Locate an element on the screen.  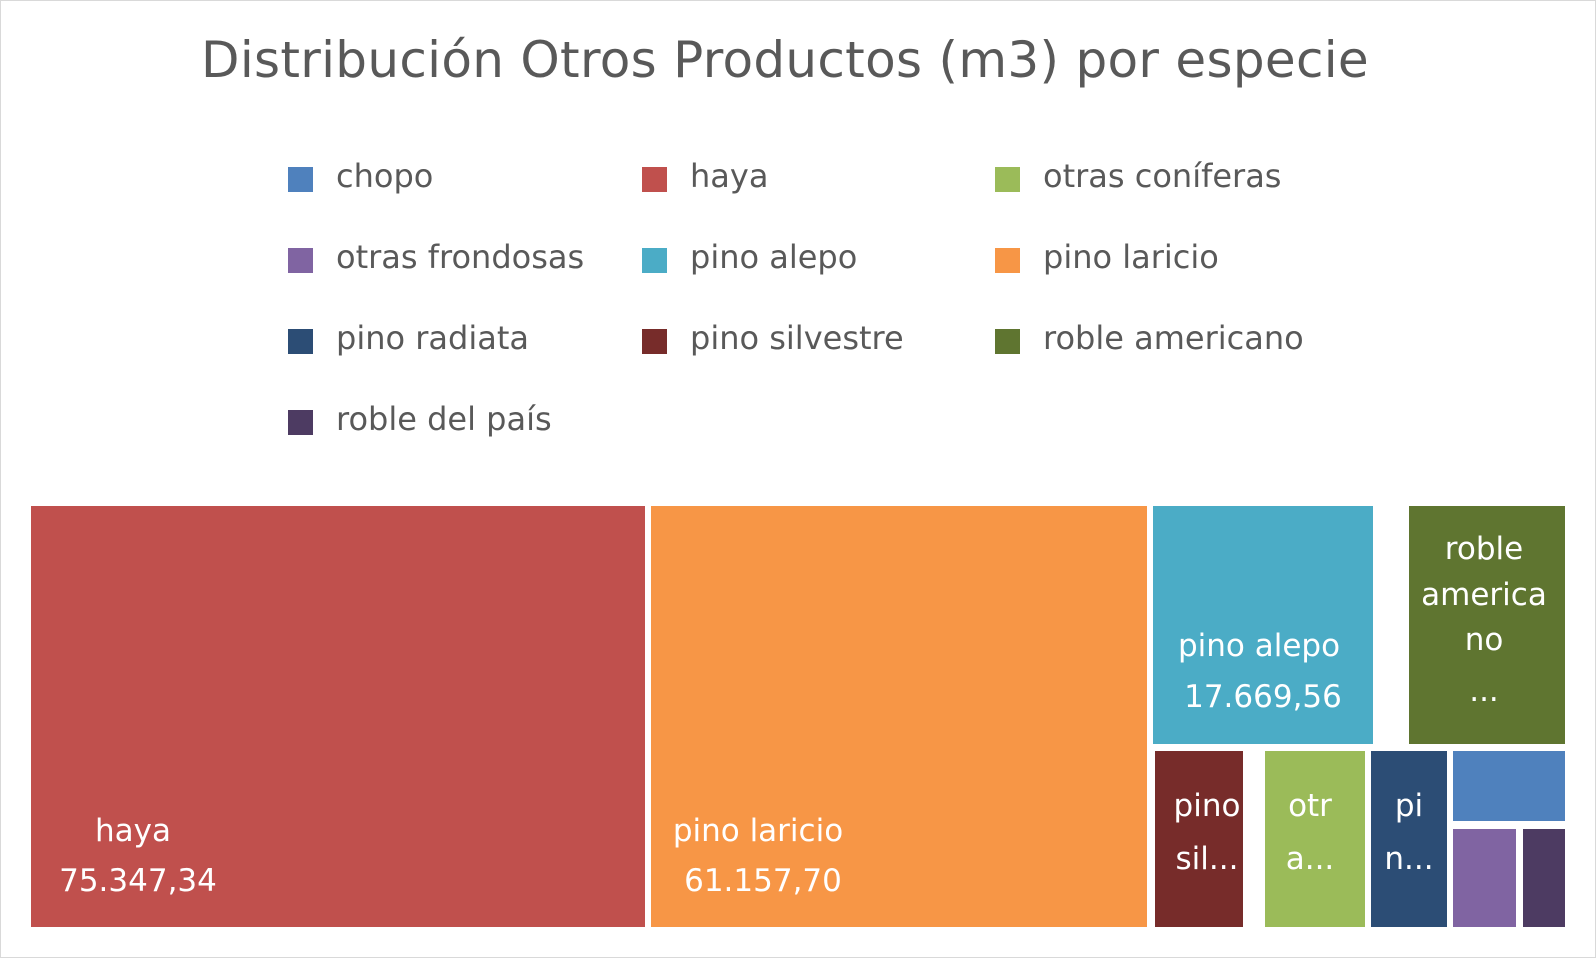
legend-label-roble-americano: roble americano is located at coordinates (1173, 338).